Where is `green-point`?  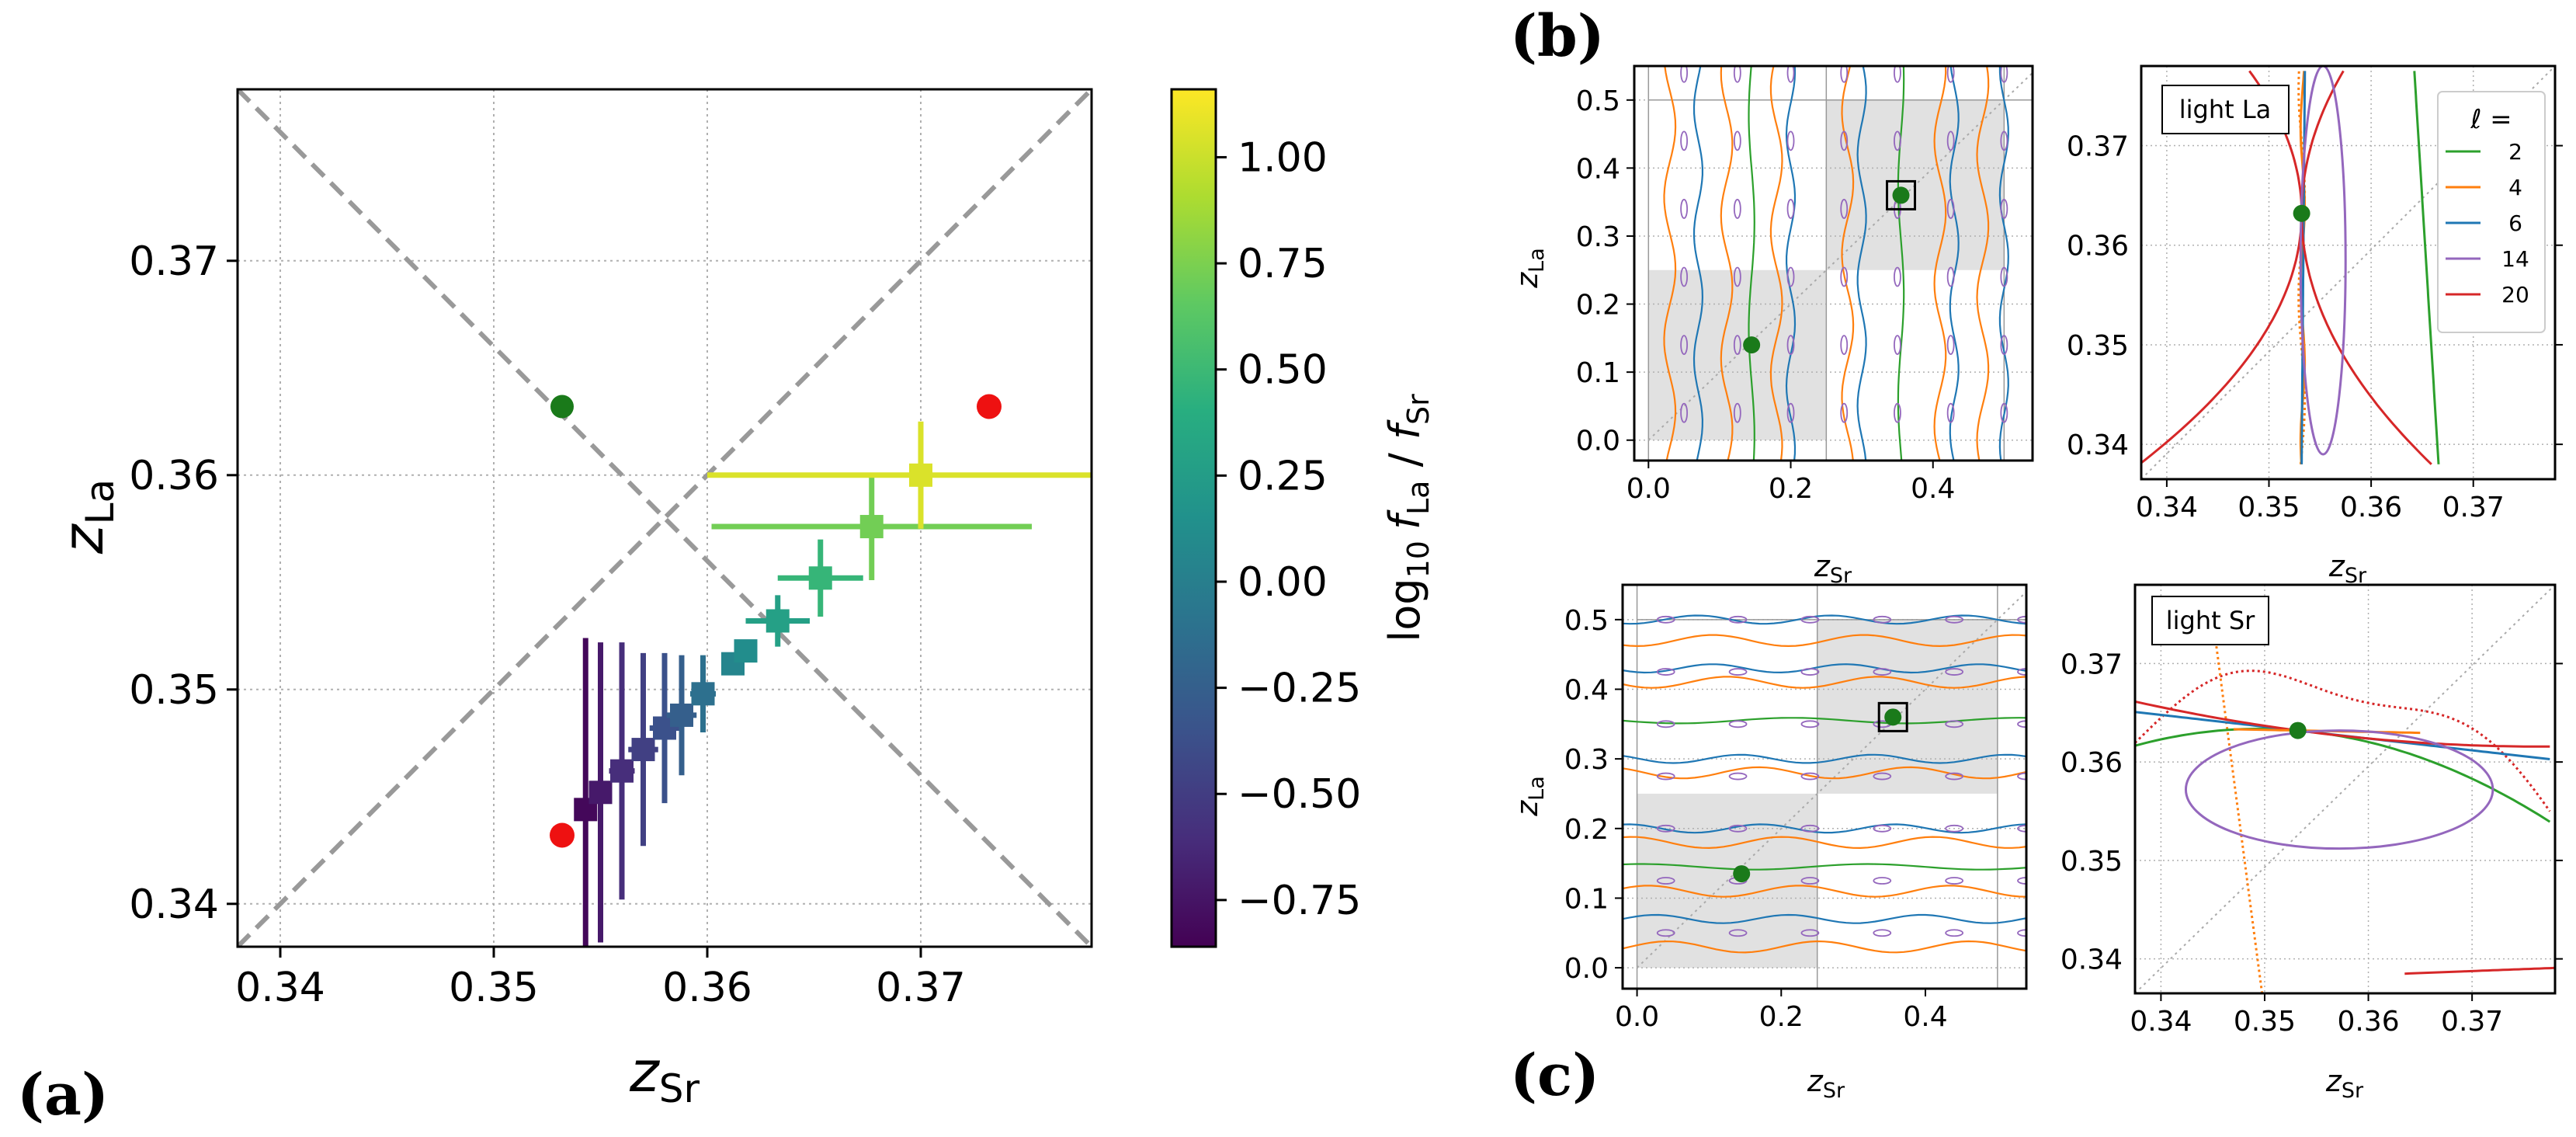 green-point is located at coordinates (1901, 195).